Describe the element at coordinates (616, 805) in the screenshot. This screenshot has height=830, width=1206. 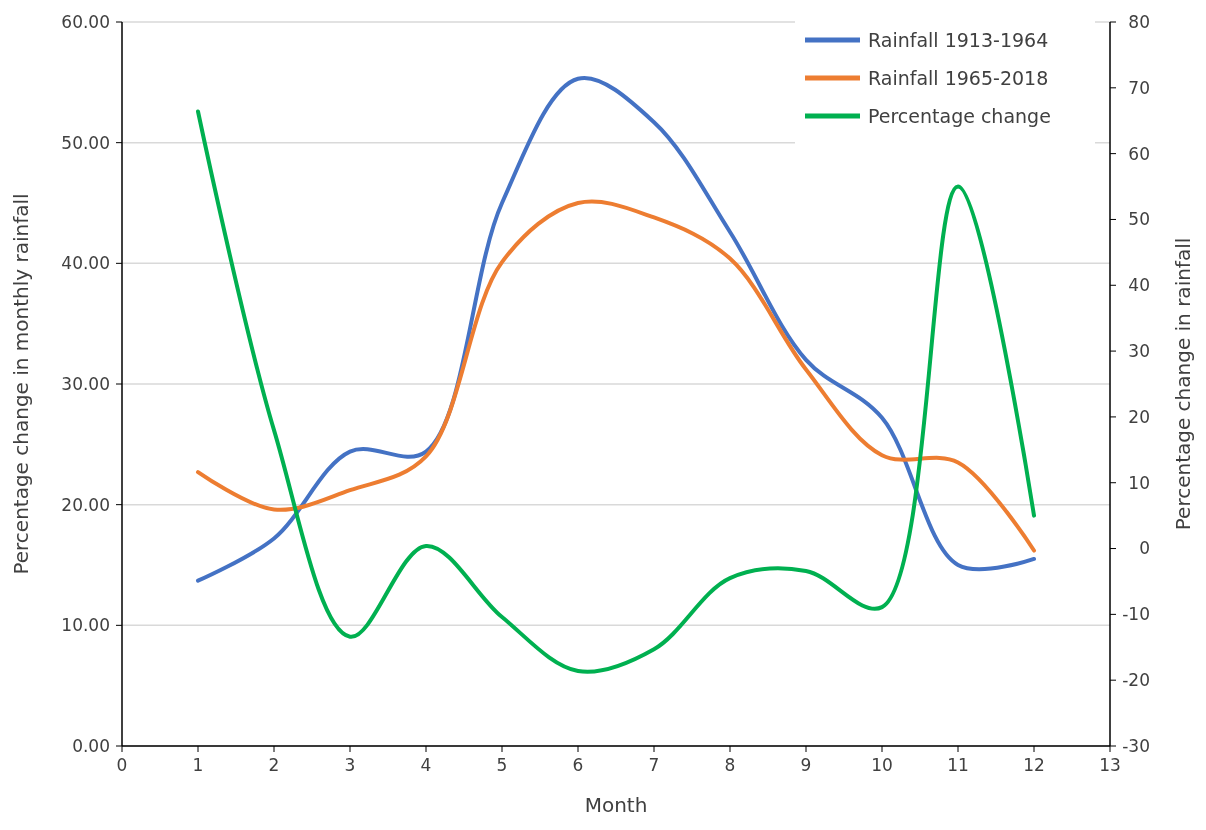
I see `x-axis-title: Month` at that location.